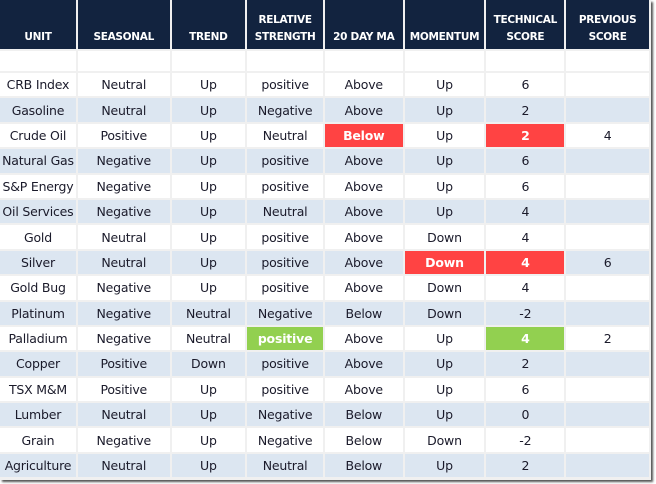 The width and height of the screenshot is (656, 484). I want to click on cell-unit: Copper, so click(38, 364).